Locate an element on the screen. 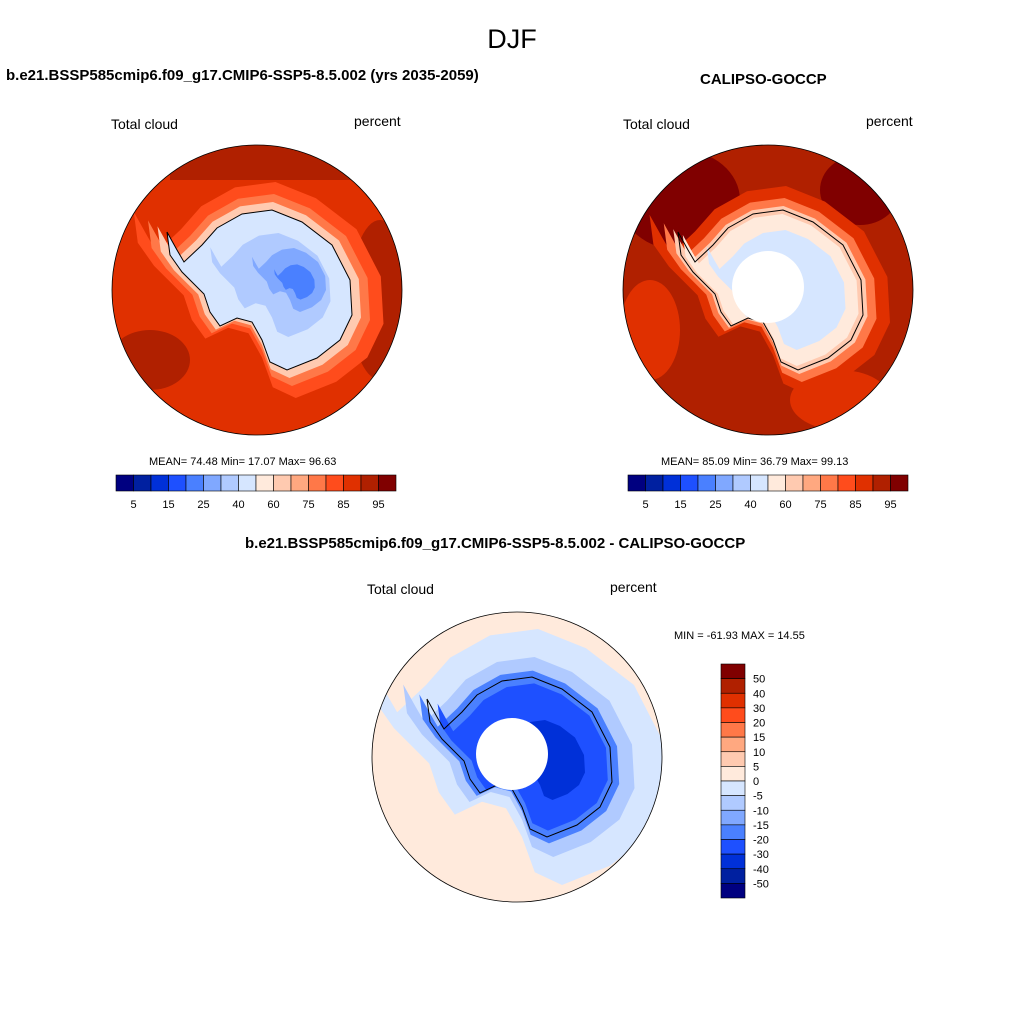 The image size is (1024, 1024). figure-title: DJF is located at coordinates (512, 39).